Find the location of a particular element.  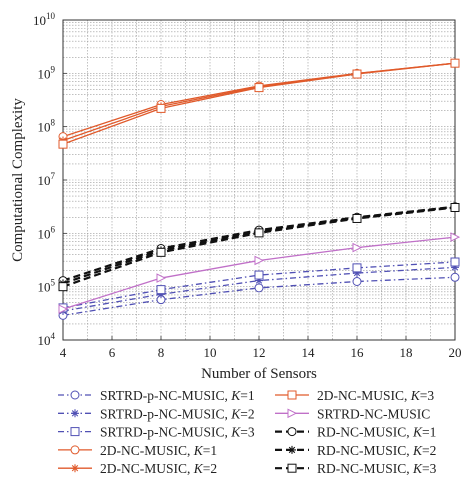

x-axis-label: Number of Sensors is located at coordinates (259, 374).